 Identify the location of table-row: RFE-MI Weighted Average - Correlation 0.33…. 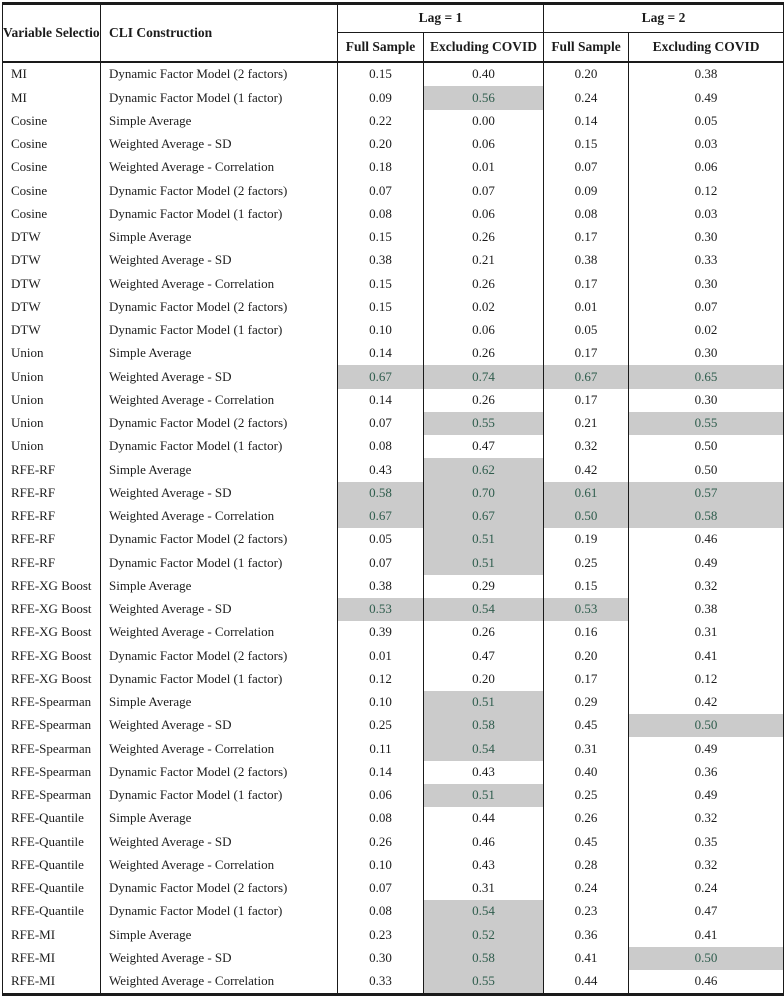
(393, 982).